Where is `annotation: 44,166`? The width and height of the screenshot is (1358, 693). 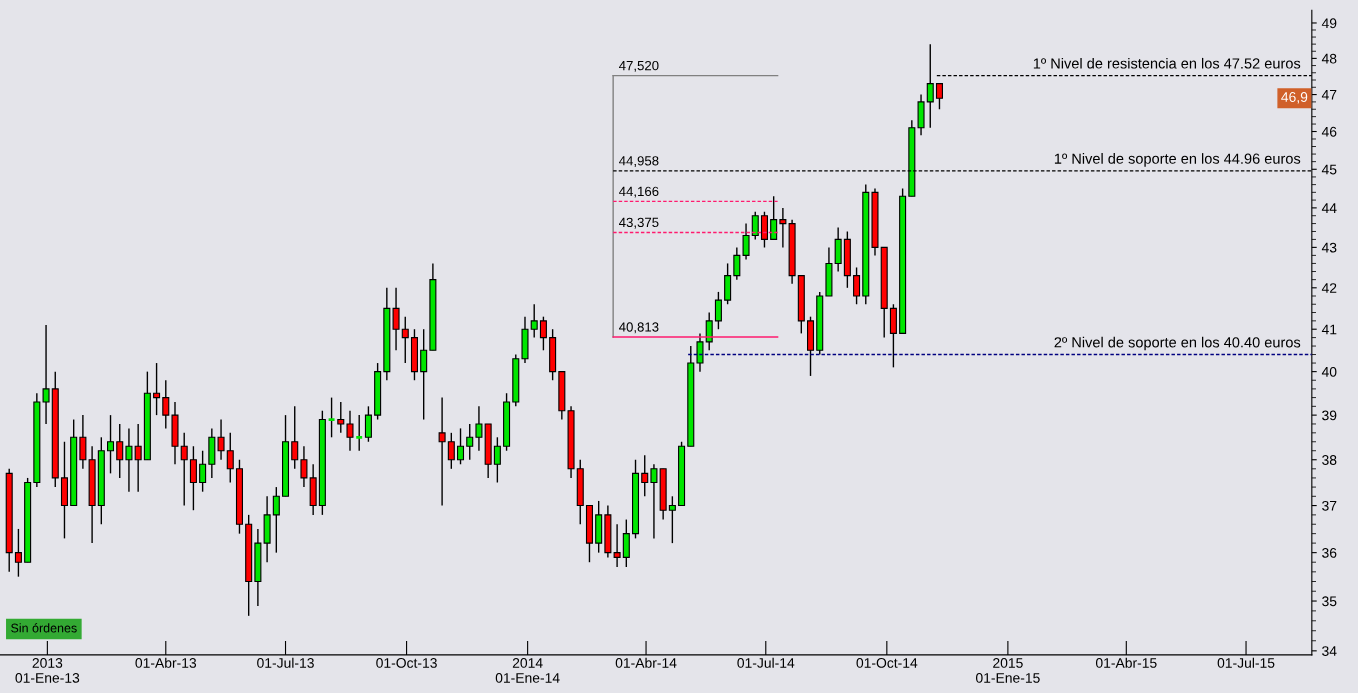
annotation: 44,166 is located at coordinates (639, 192).